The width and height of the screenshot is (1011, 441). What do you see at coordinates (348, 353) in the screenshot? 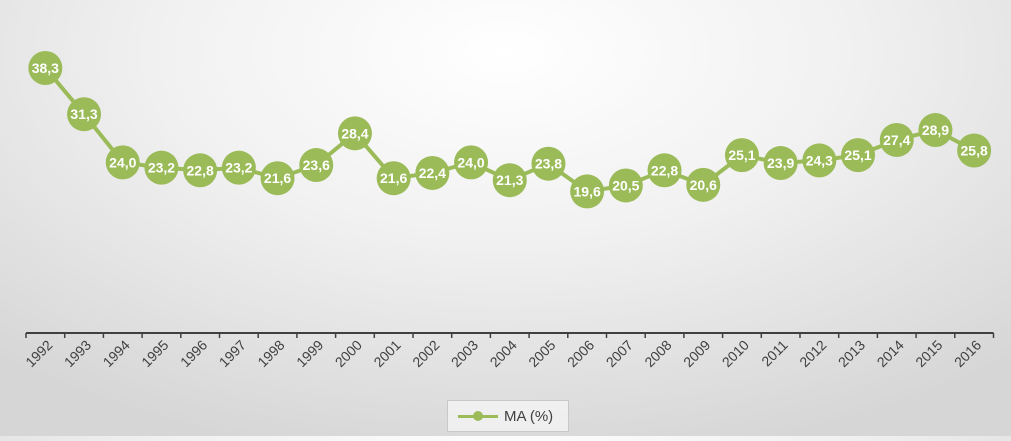
I see `x-tick-label: 2000` at bounding box center [348, 353].